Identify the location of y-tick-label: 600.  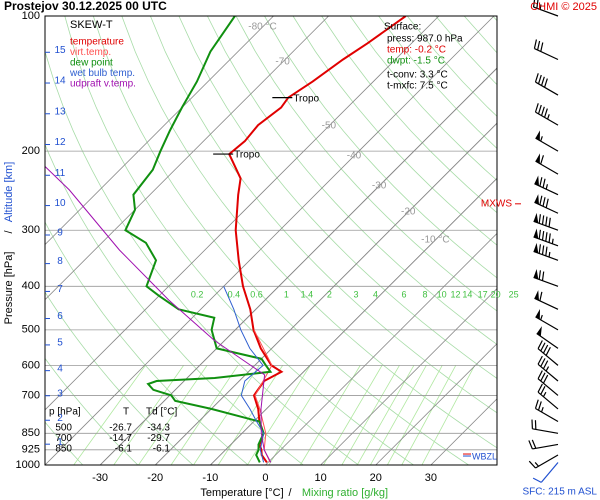
(31, 365).